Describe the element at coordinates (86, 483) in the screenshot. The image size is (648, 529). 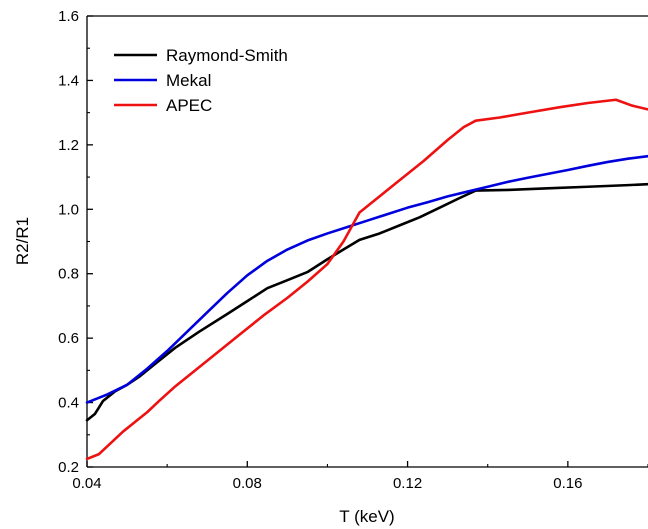
I see `x-tick-label: 0.04` at that location.